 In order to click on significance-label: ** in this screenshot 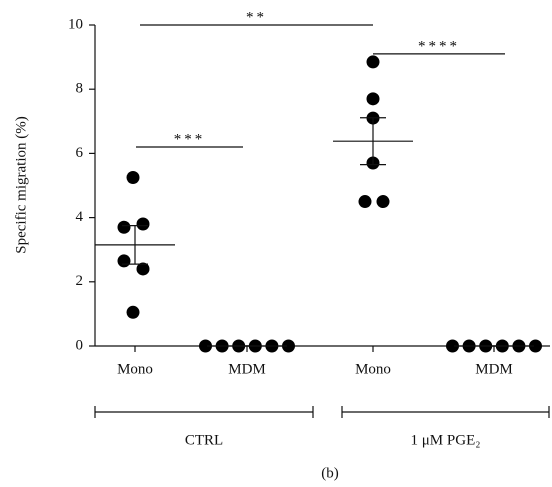, I will do `click(256, 17)`.